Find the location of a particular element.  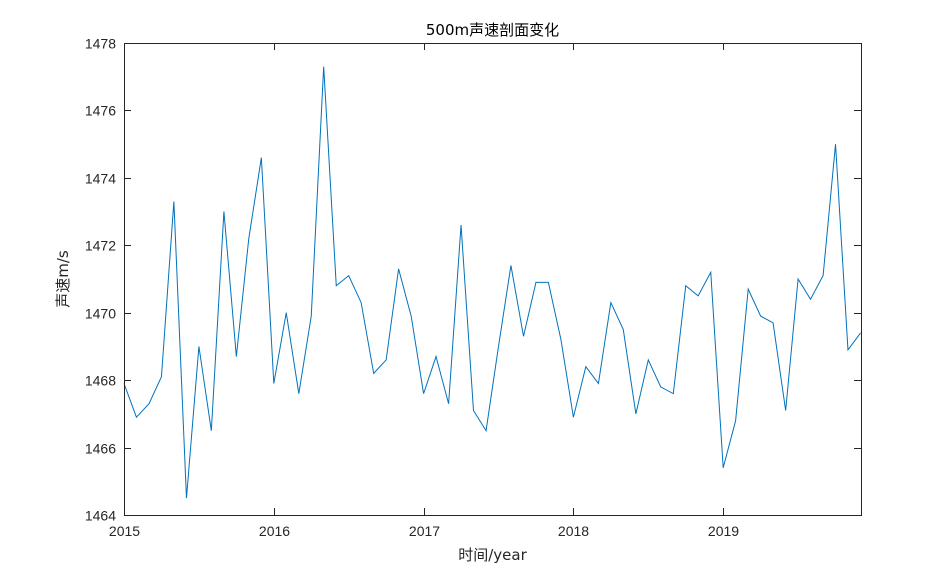

x-tick-label: 2015 is located at coordinates (124, 531).